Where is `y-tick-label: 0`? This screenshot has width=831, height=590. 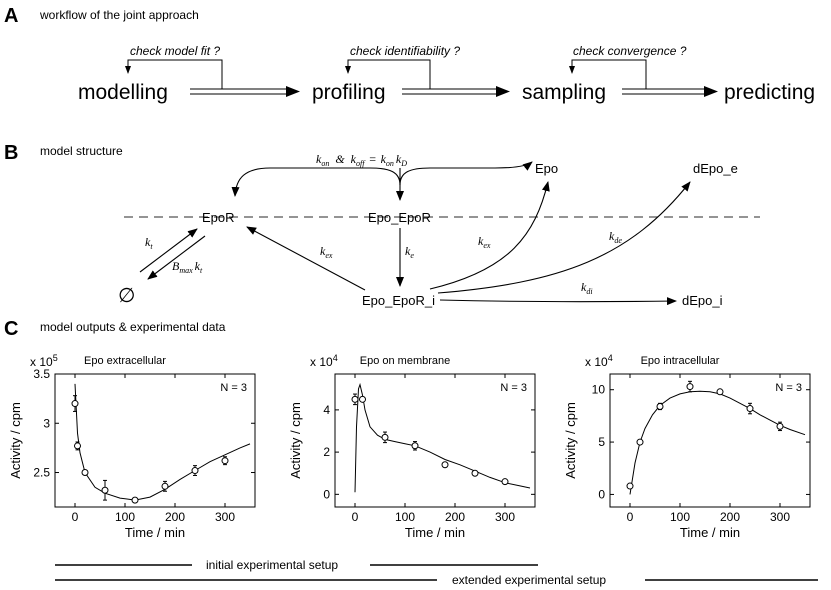 y-tick-label: 0 is located at coordinates (601, 494).